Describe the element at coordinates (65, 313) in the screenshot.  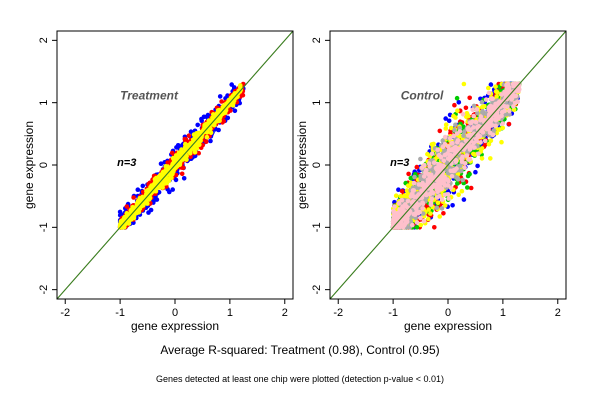
I see `x-tick-label: -2` at that location.